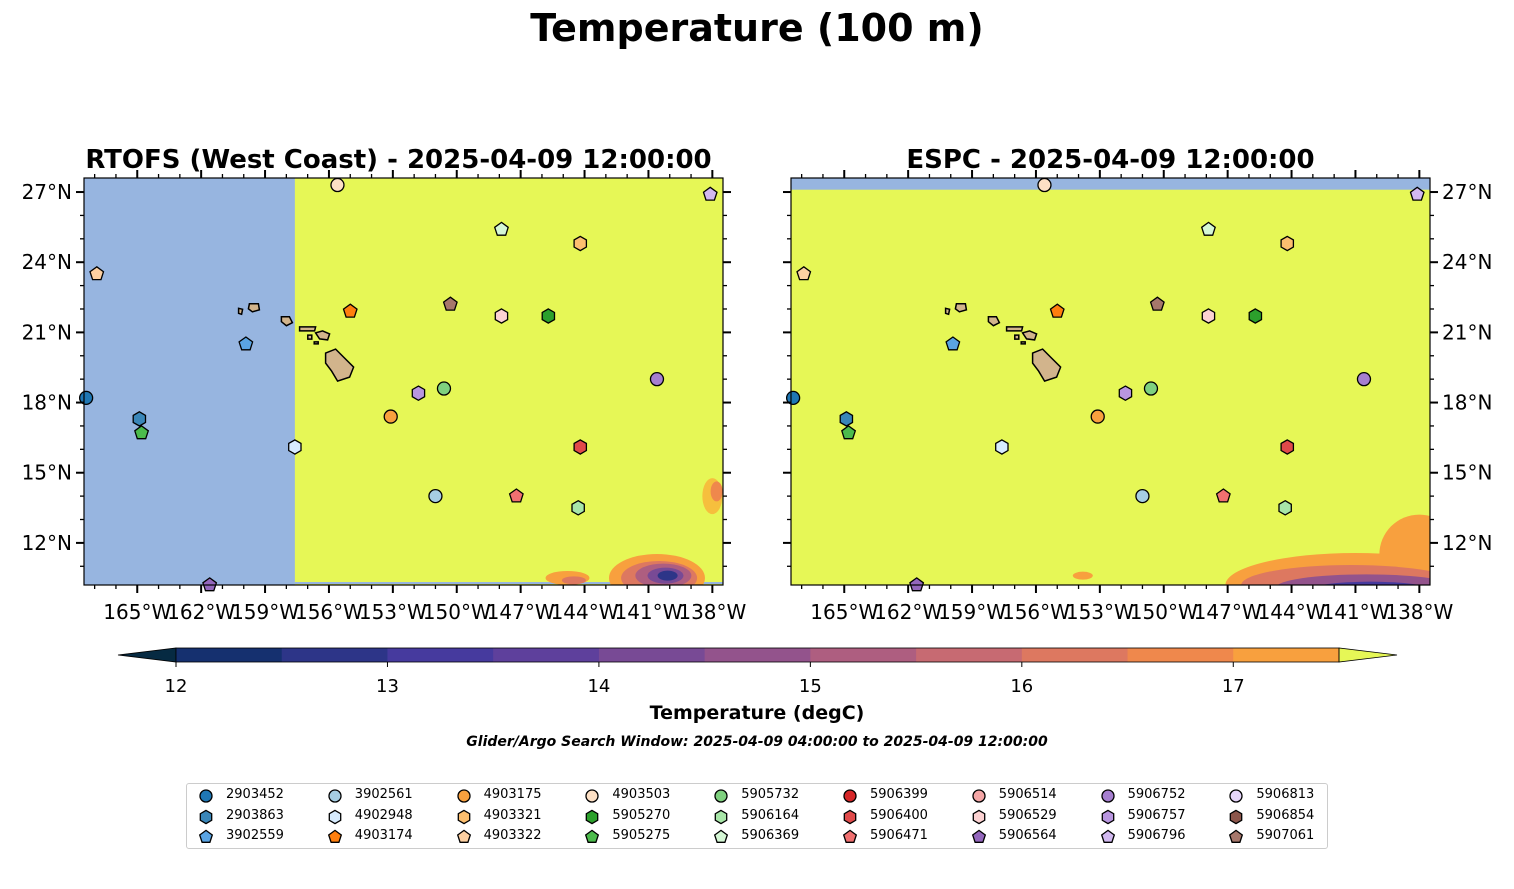 The height and width of the screenshot is (889, 1514). What do you see at coordinates (1021, 686) in the screenshot?
I see `colorbar-tick-label: 16` at bounding box center [1021, 686].